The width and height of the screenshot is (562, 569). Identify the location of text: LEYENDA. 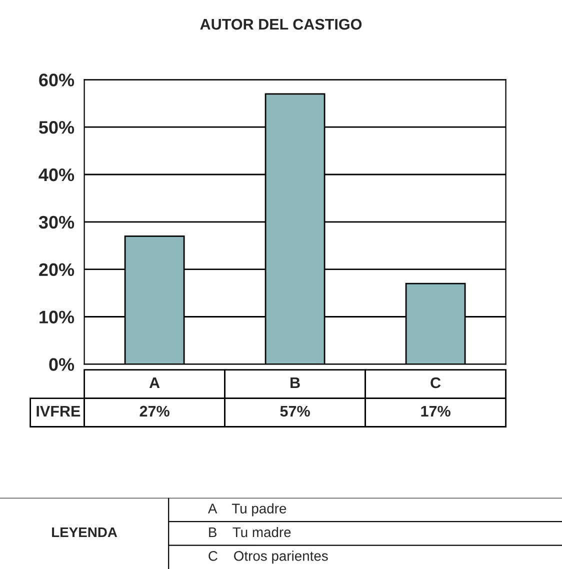
(85, 532).